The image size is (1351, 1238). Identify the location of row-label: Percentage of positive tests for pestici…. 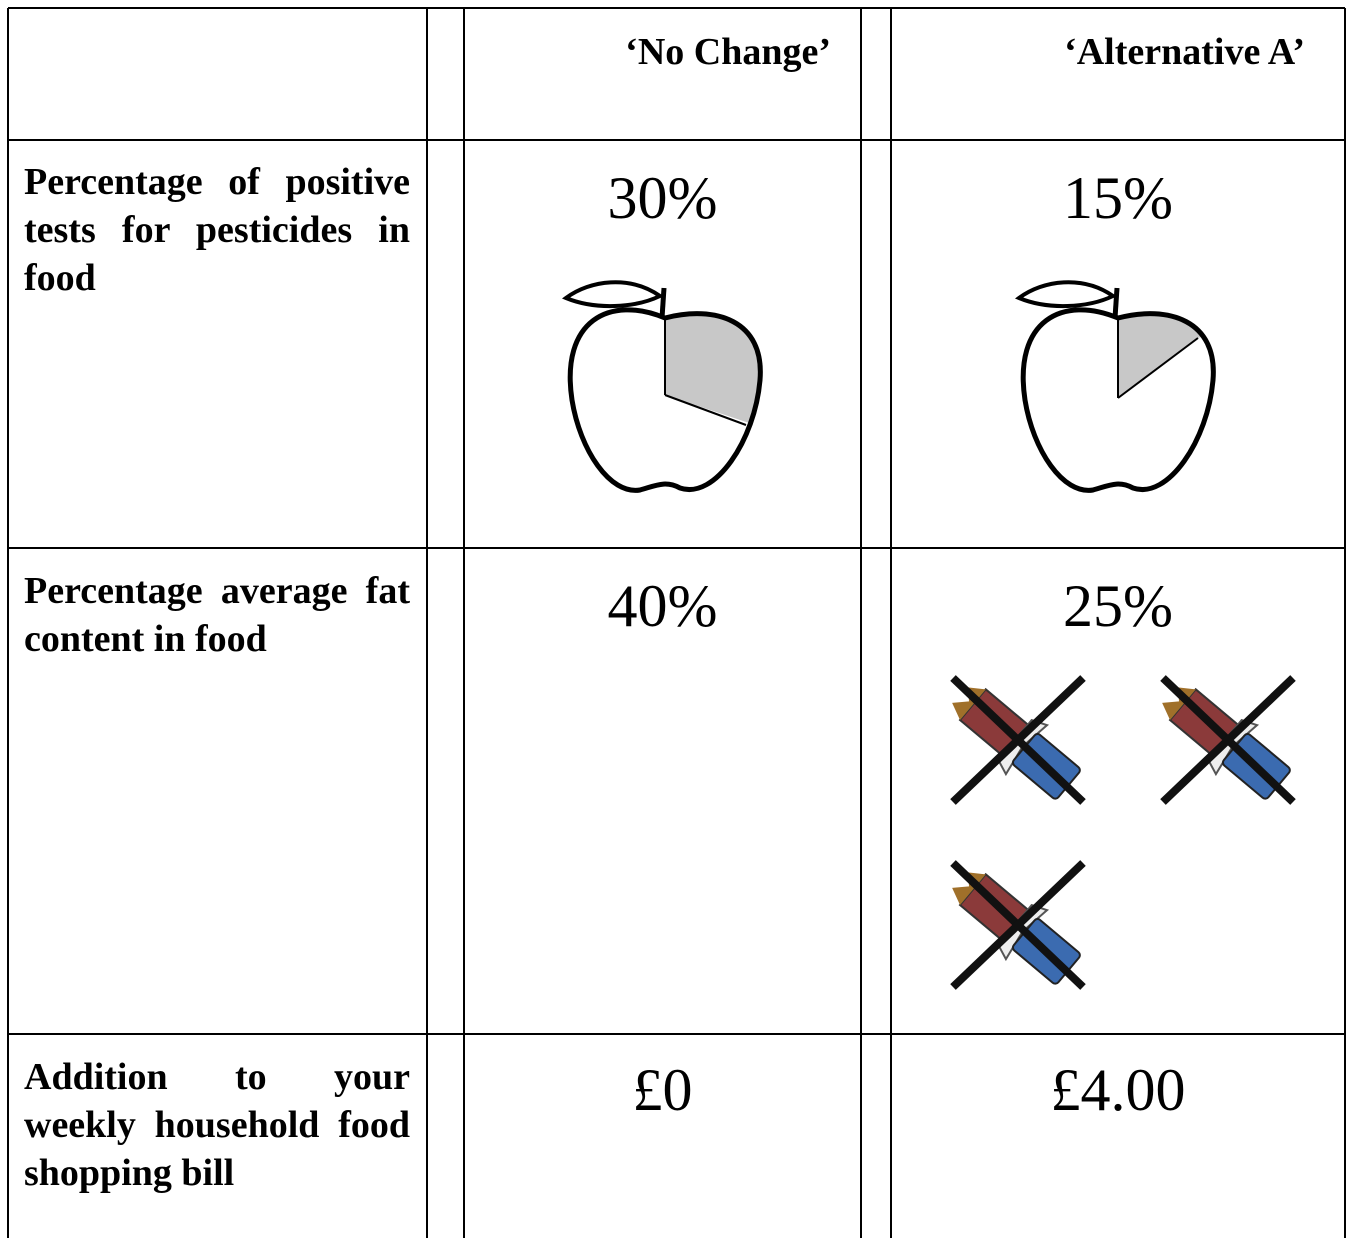
(217, 230).